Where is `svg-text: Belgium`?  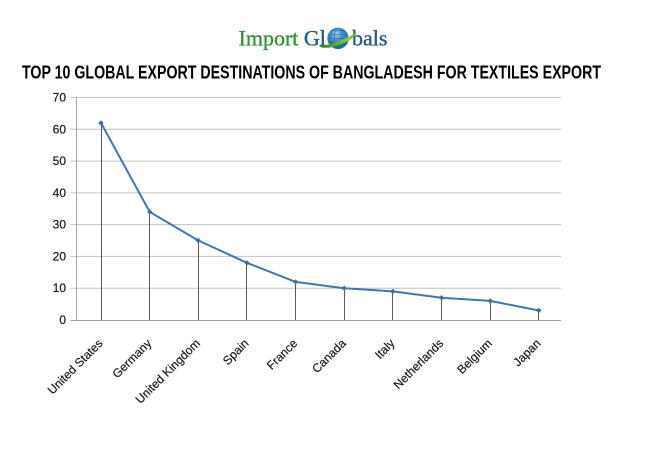 svg-text: Belgium is located at coordinates (474, 356).